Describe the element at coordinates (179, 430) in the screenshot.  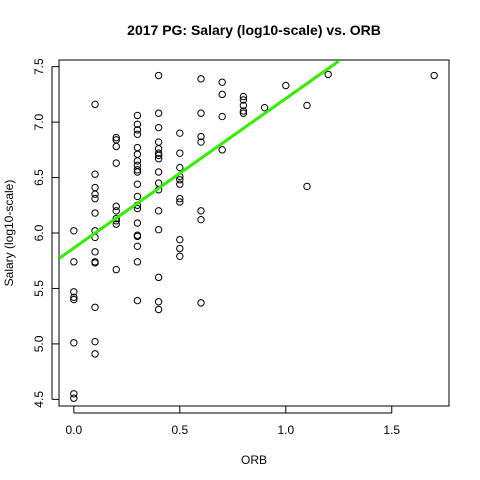
I see `x-tick-label: 0.5` at that location.